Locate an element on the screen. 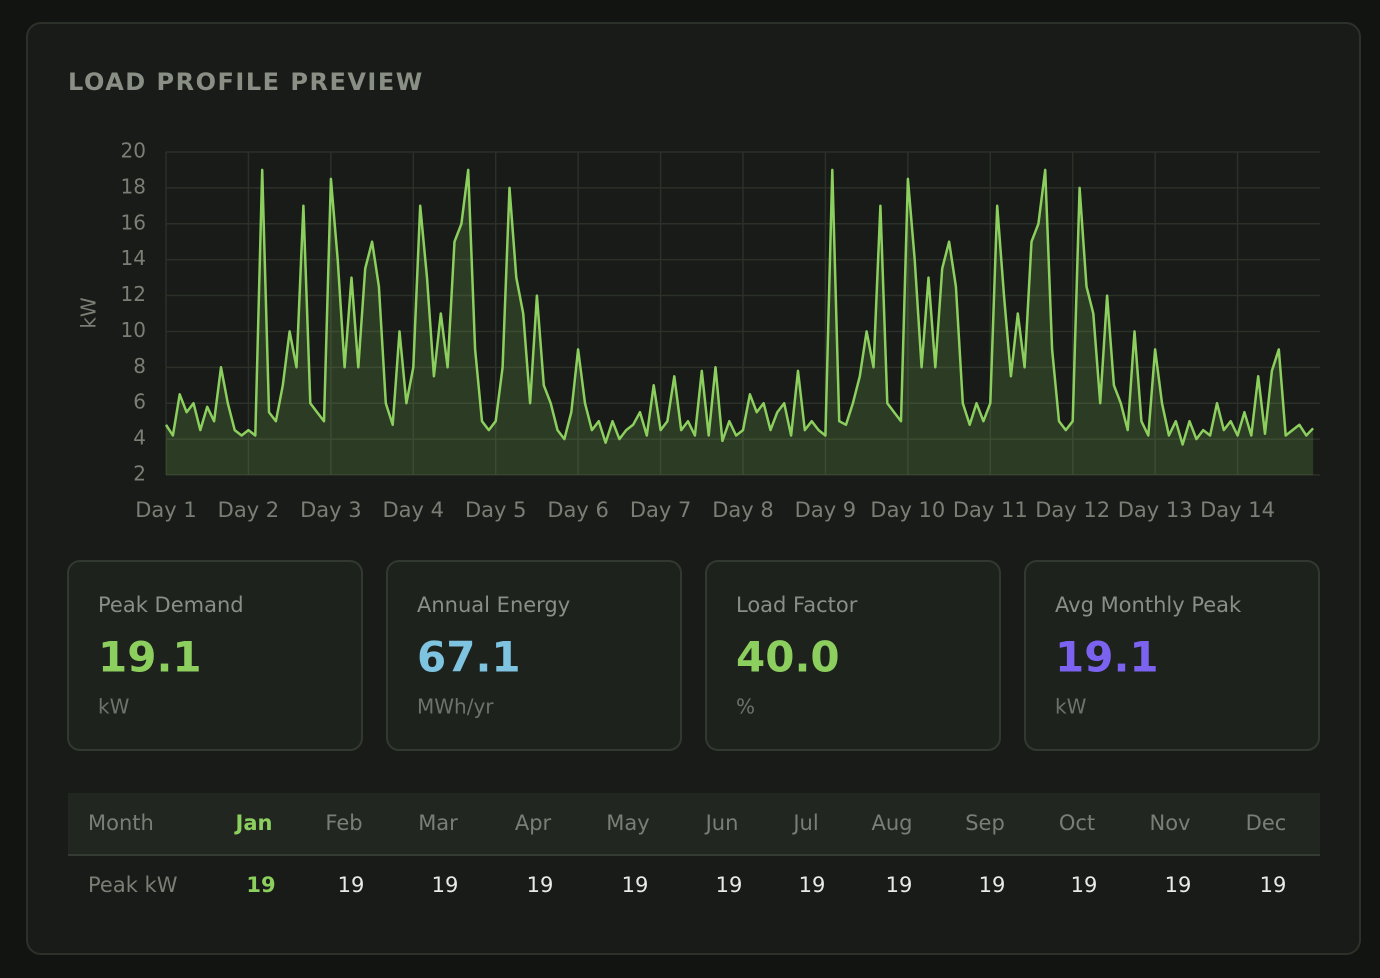  y-tick-label: 12 is located at coordinates (133, 294).